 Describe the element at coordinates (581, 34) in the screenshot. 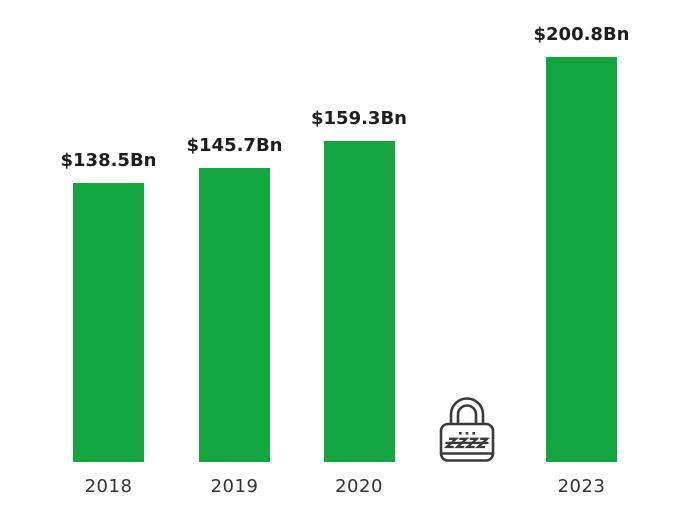

I see `value-label-2023: $200.8Bn` at that location.